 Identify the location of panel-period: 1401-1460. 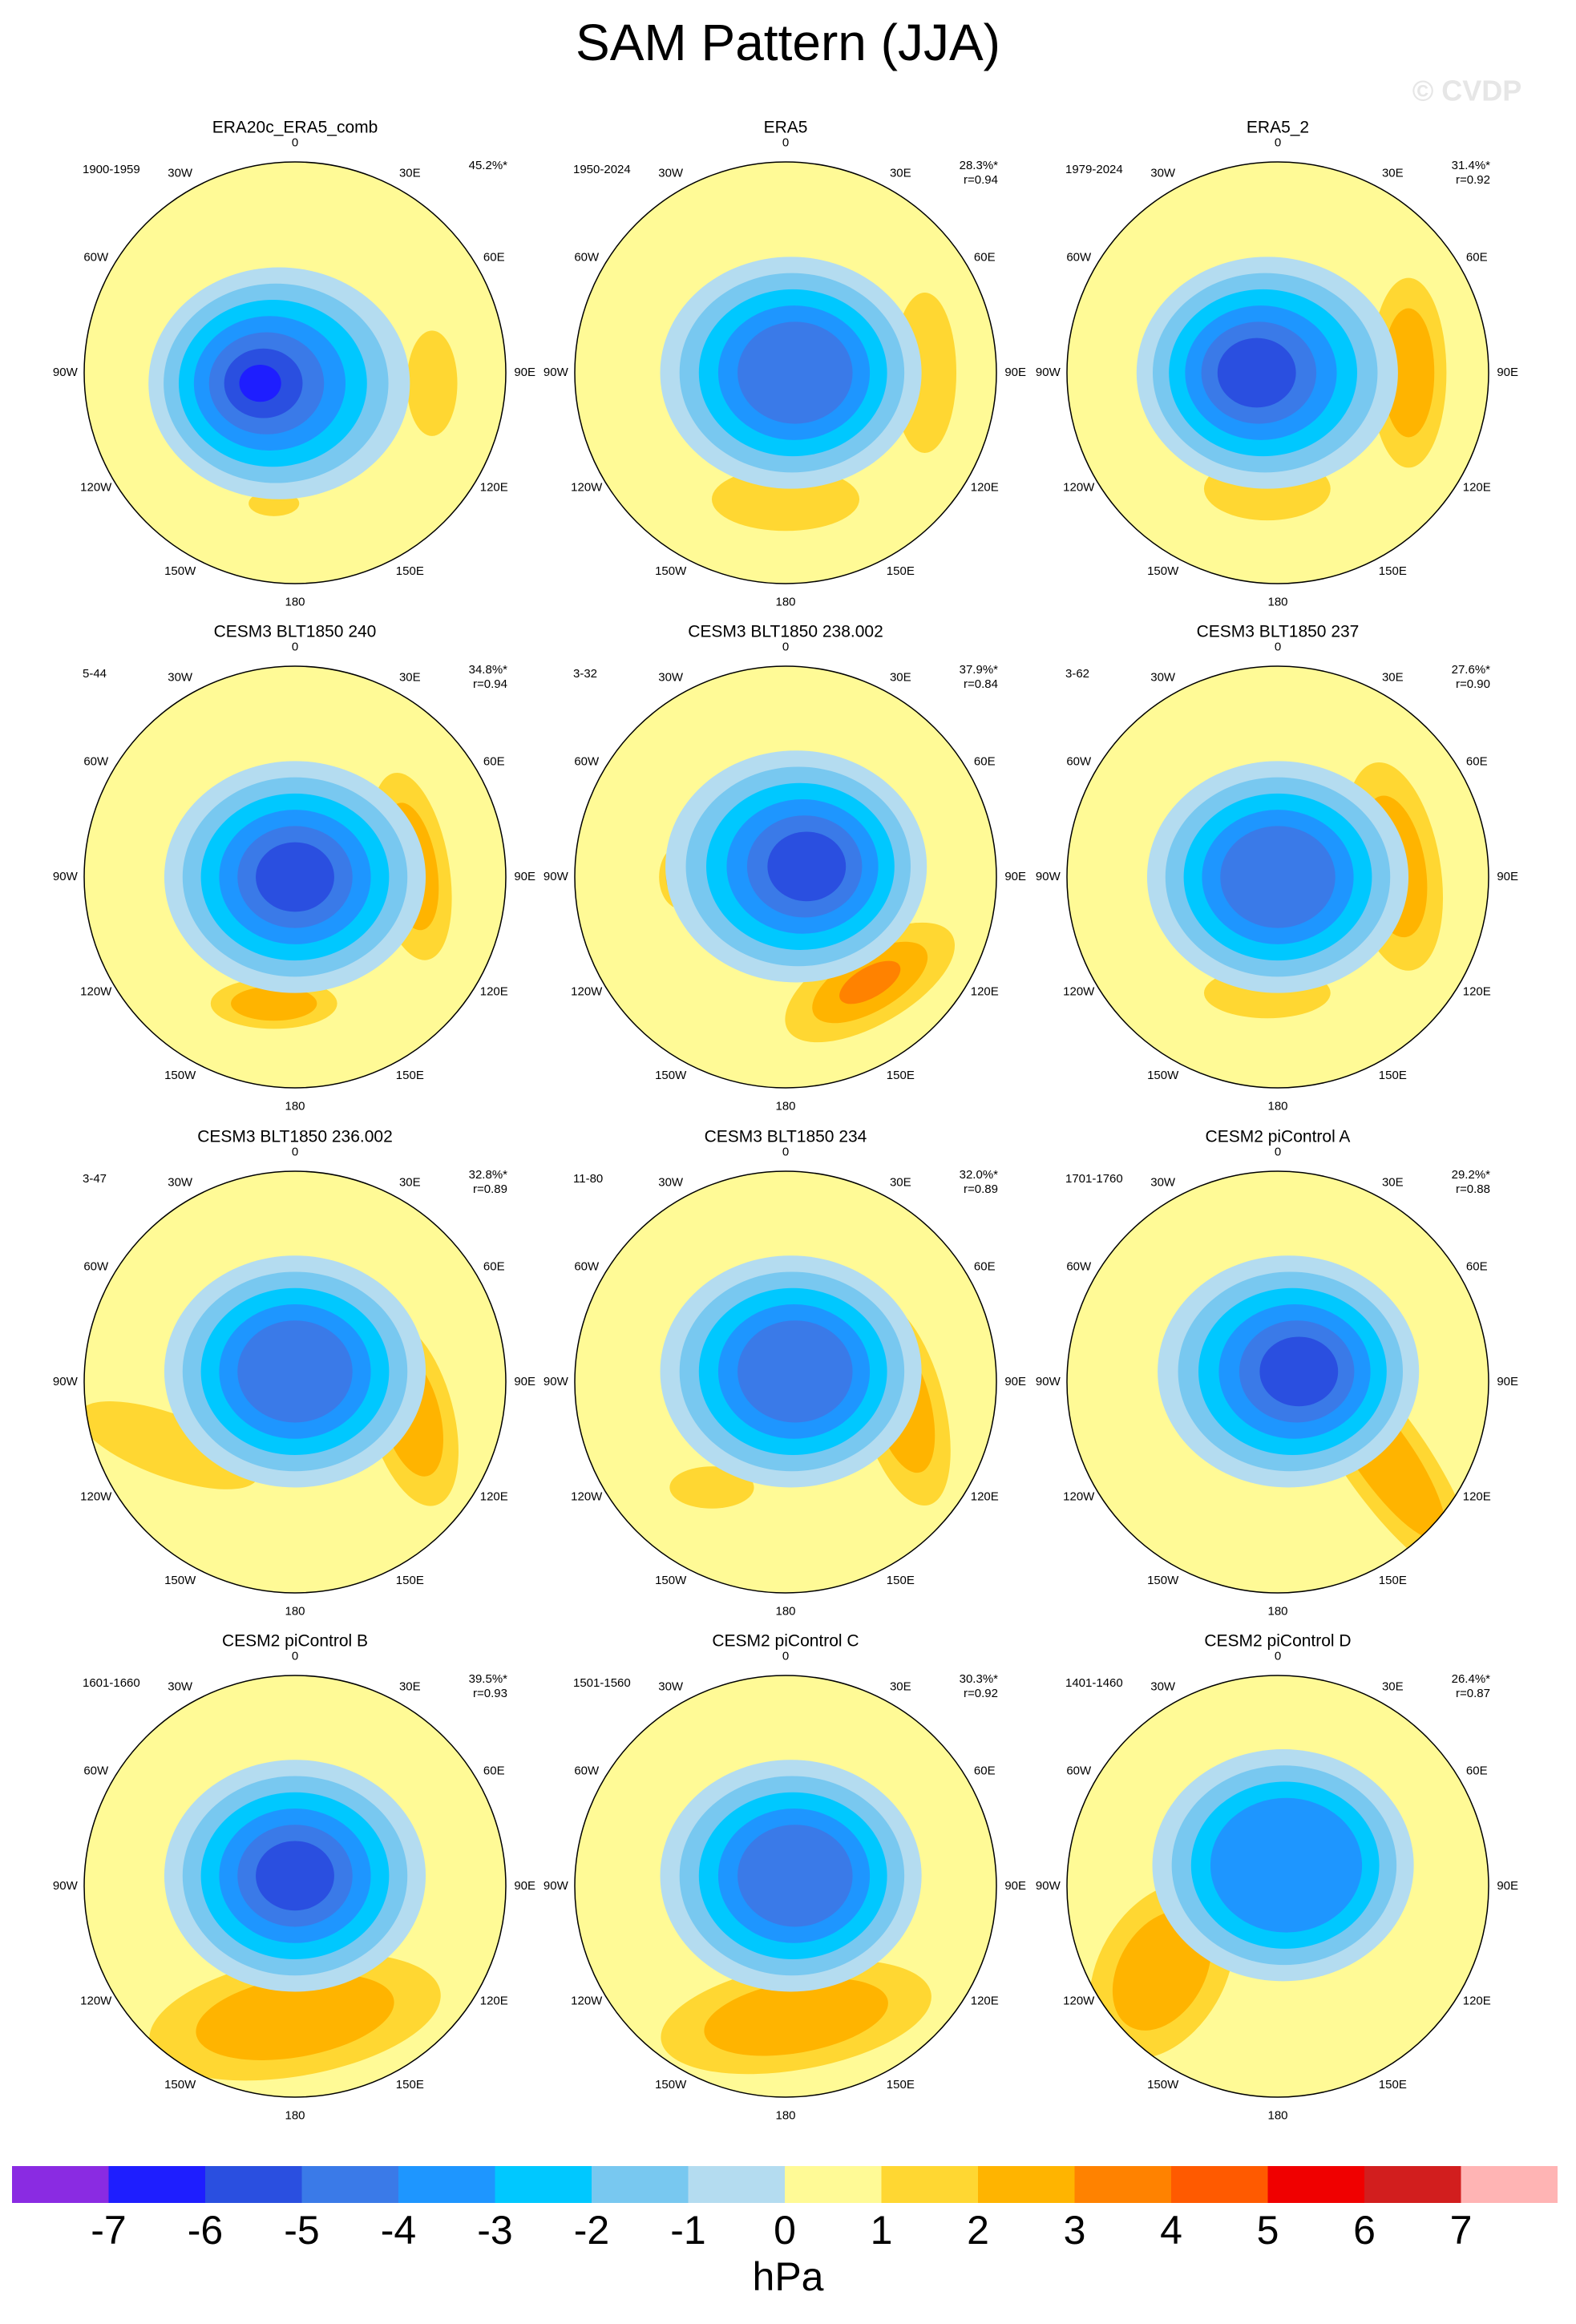
(1094, 1683).